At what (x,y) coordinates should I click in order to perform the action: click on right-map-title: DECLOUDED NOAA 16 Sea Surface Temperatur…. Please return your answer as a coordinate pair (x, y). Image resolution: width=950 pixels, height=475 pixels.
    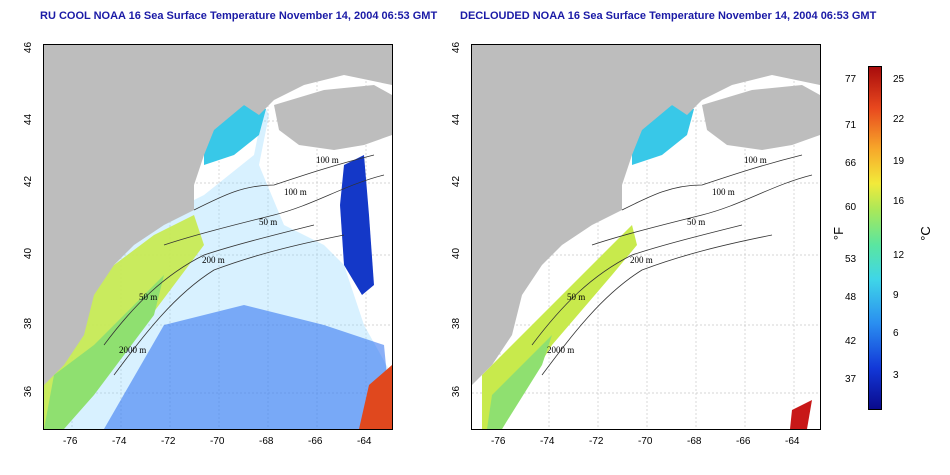
    Looking at the image, I should click on (668, 16).